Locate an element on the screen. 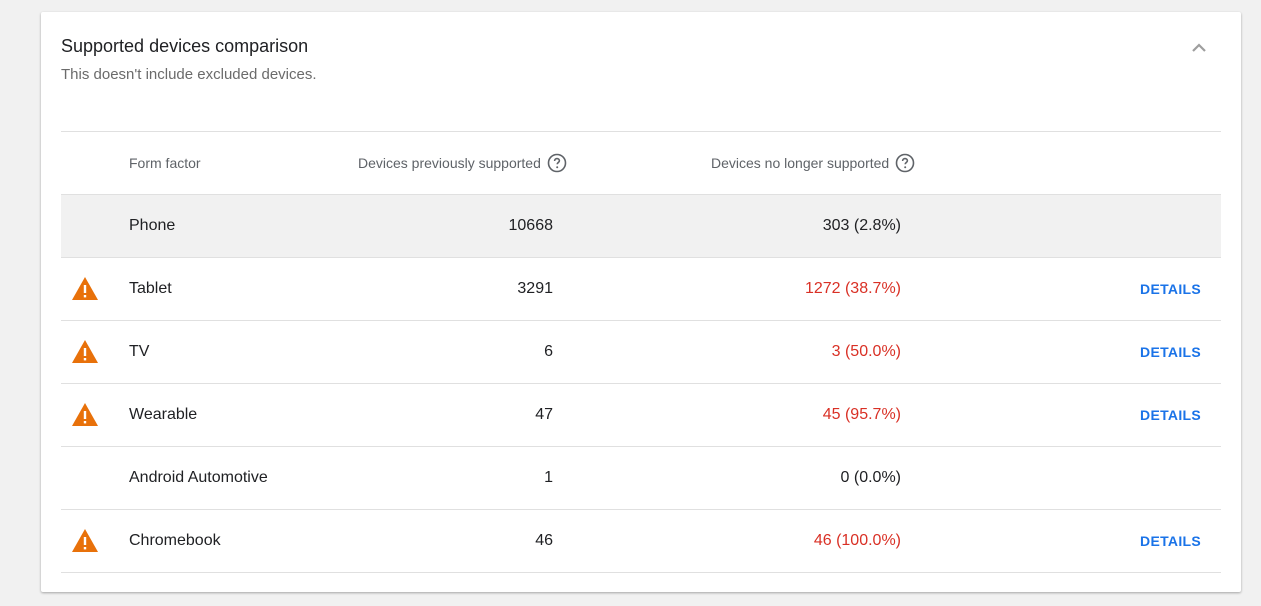 Image resolution: width=1261 pixels, height=606 pixels. table-row: Tablet 3291 1272 (38.7%) DETAILS is located at coordinates (641, 289).